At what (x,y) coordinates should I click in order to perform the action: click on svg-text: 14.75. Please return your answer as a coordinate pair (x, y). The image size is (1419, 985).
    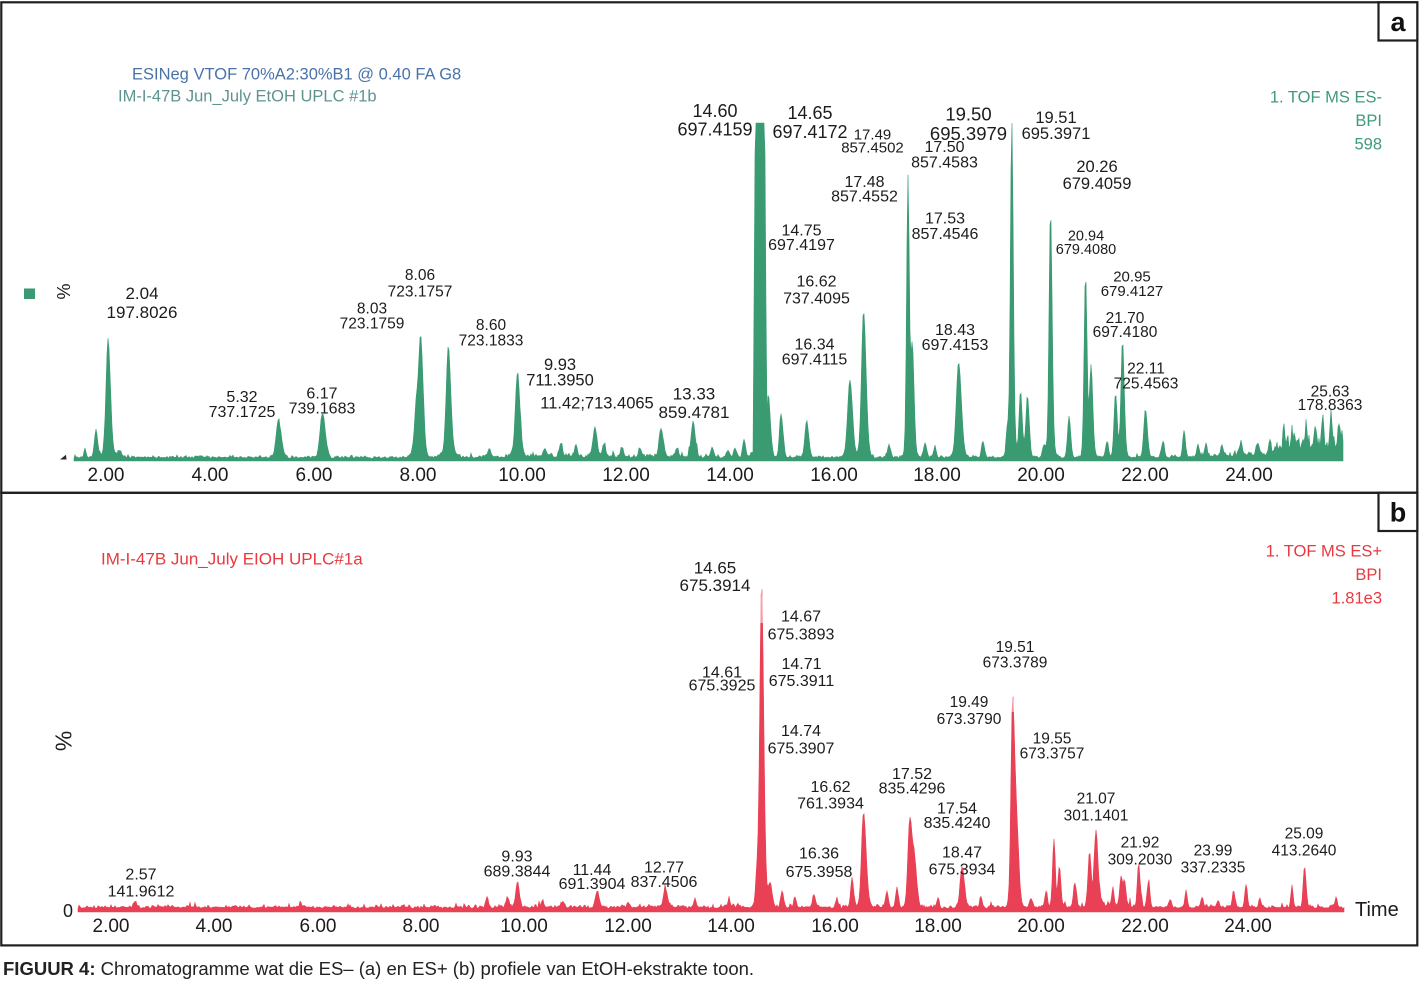
    Looking at the image, I should click on (801, 231).